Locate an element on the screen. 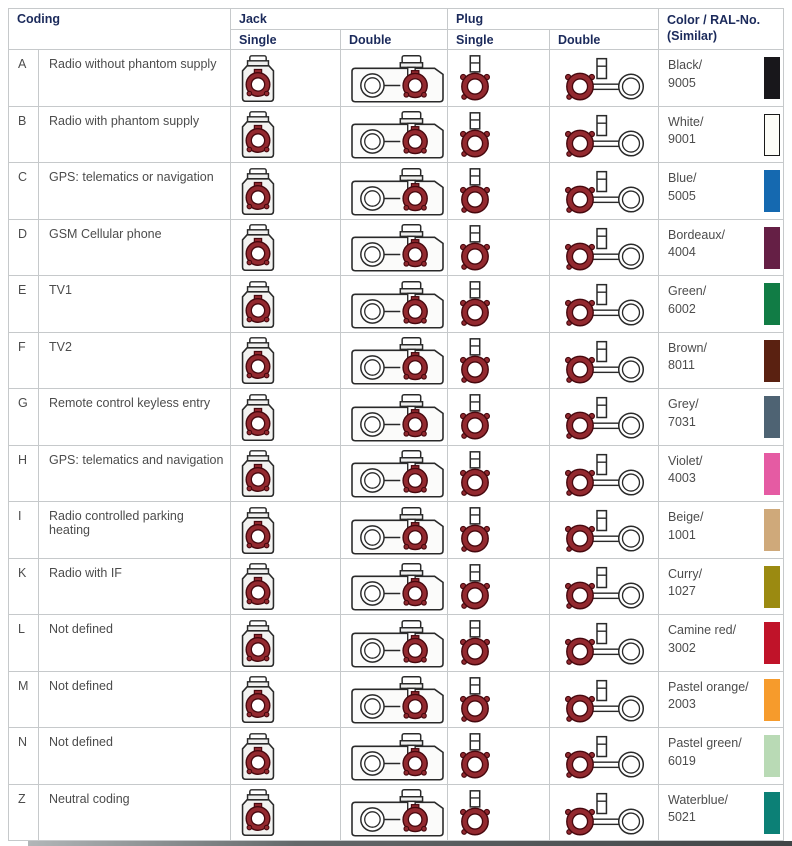 This screenshot has width=792, height=846. header-color-ral-line2: (Similar) is located at coordinates (692, 35).